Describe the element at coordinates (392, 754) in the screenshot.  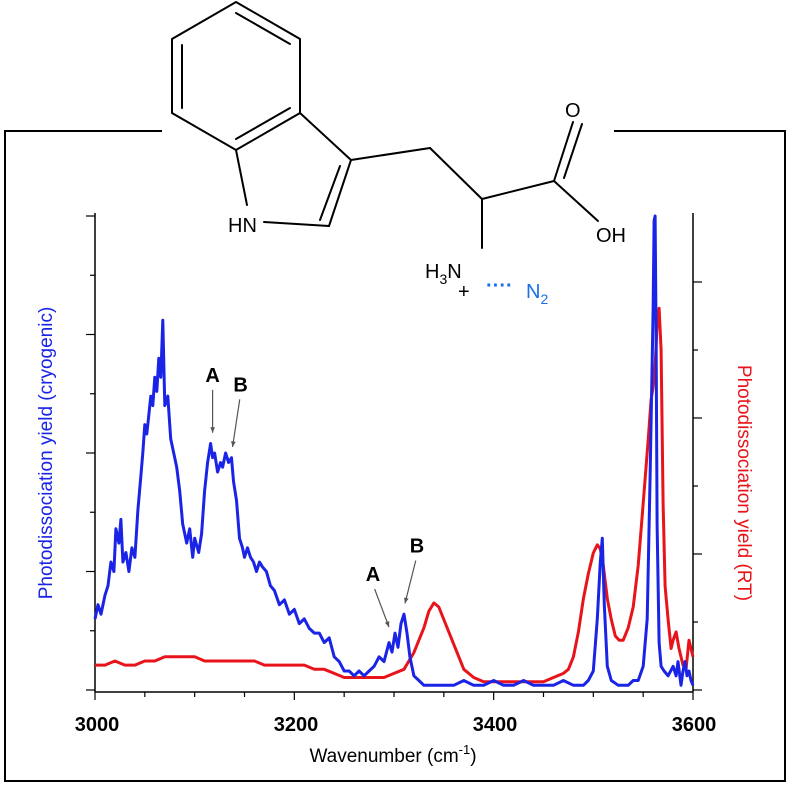
I see `x-axis-title: Wavenumber (cm-1)` at that location.